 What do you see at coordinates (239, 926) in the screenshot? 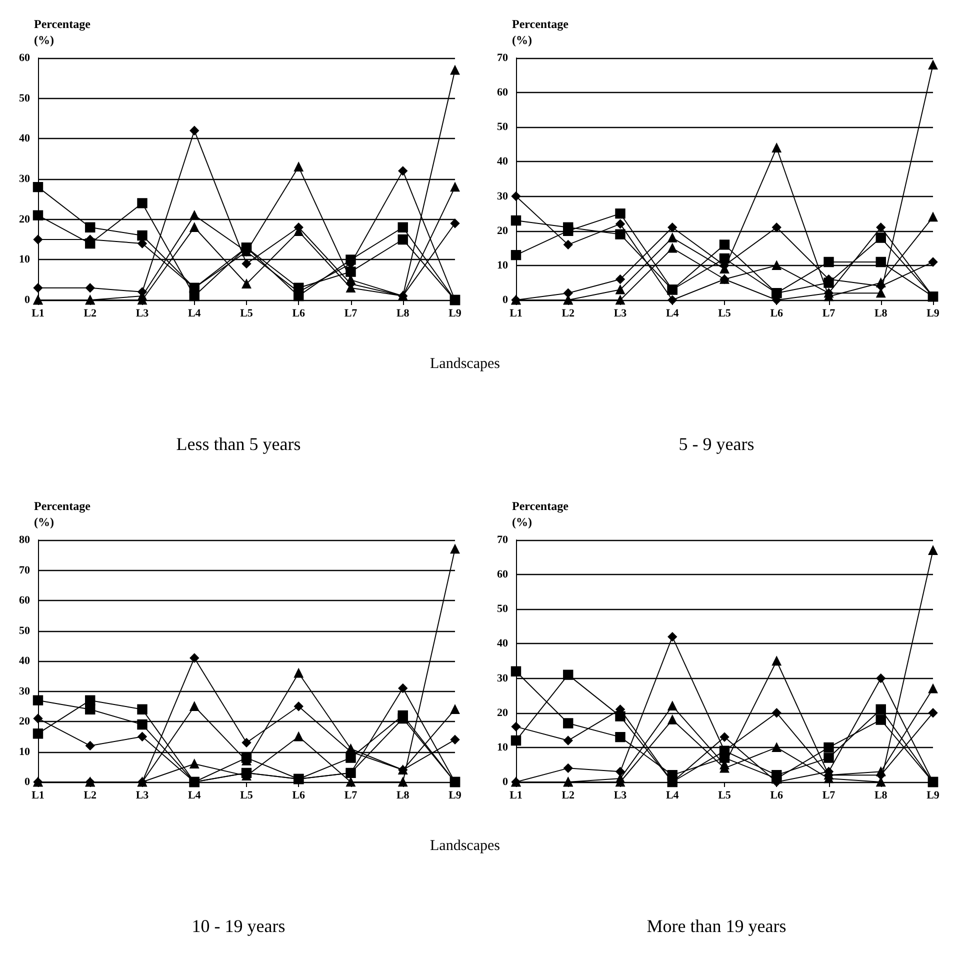
I see `text: 10 - 19 years` at bounding box center [239, 926].